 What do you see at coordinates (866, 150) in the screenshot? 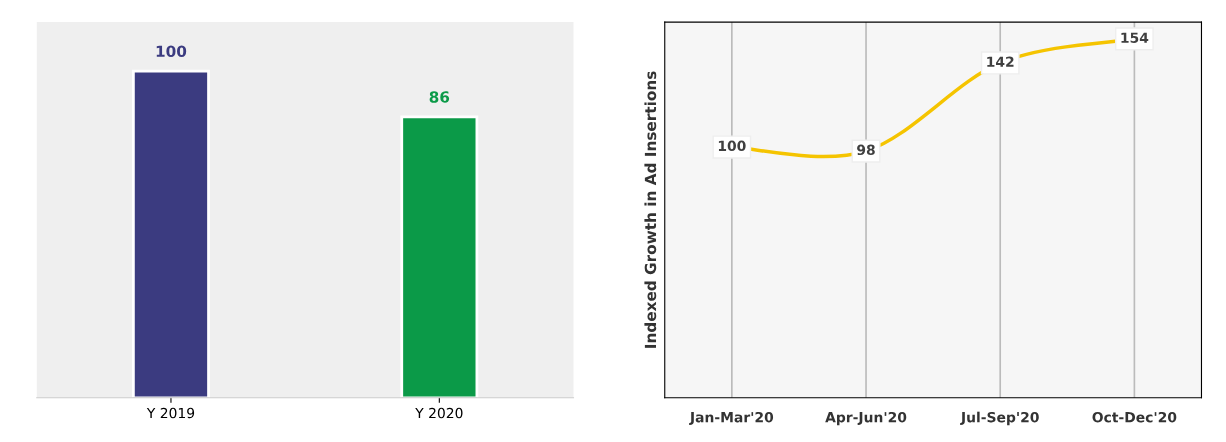
I see `data-label: 98` at bounding box center [866, 150].